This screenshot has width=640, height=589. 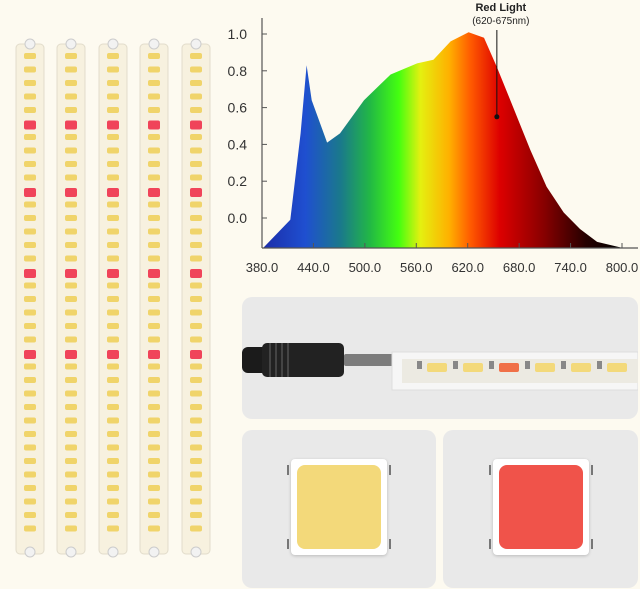 What do you see at coordinates (365, 267) in the screenshot?
I see `x-tick-label: 500.0` at bounding box center [365, 267].